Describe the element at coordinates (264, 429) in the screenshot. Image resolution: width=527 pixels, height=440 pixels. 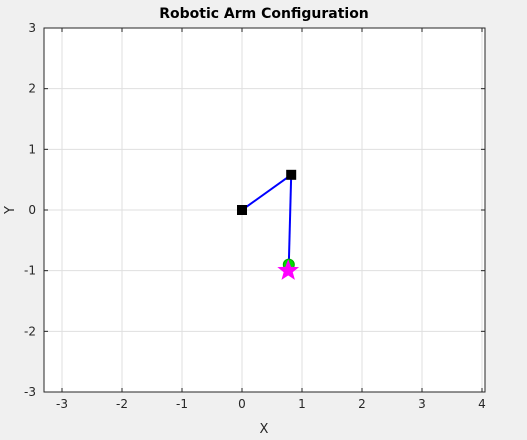
I see `x-axis-label: X` at that location.